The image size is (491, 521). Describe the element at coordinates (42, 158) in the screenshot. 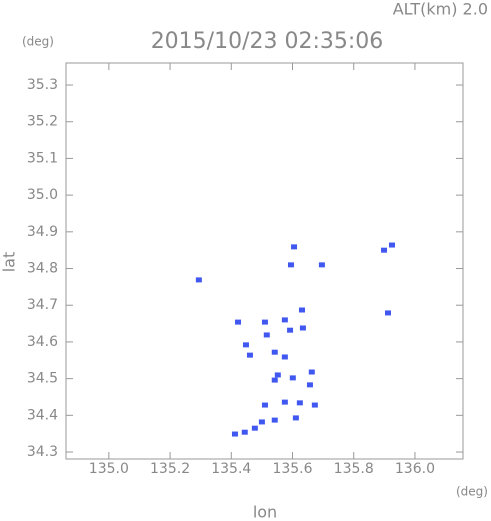

I see `y-tick-label: 35.1` at that location.